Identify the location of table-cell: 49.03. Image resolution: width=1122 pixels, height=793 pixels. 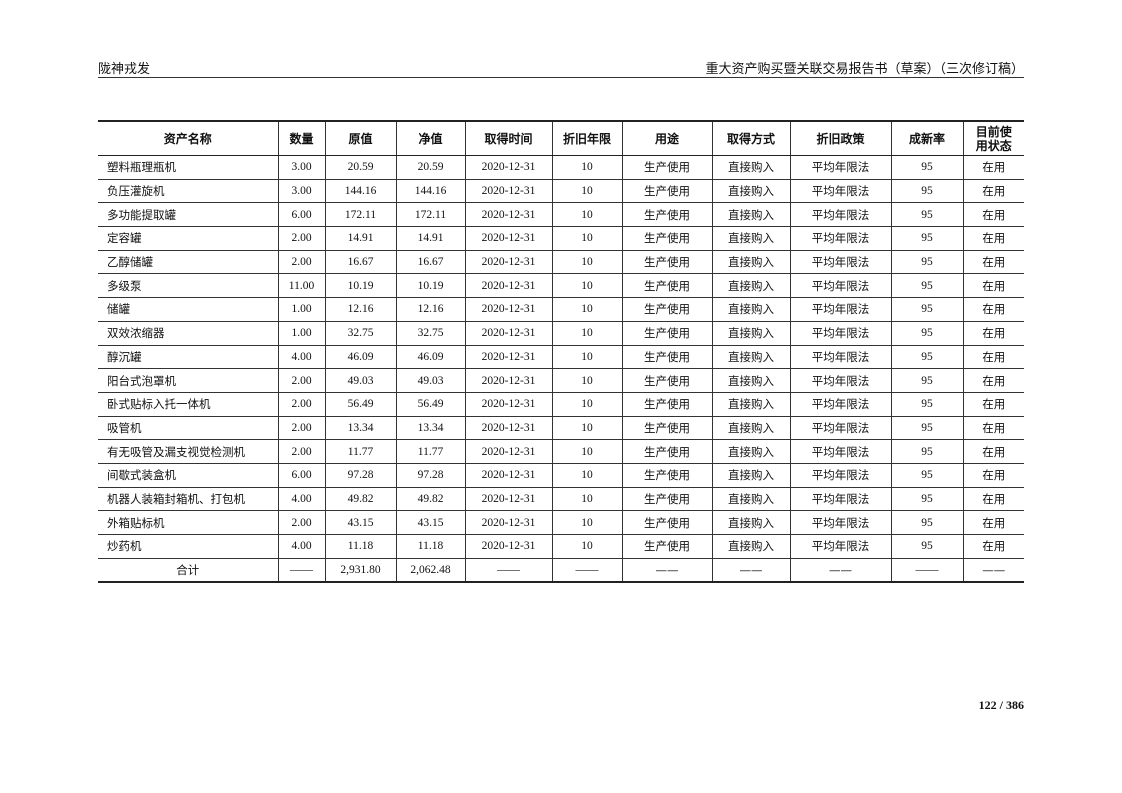
(430, 380).